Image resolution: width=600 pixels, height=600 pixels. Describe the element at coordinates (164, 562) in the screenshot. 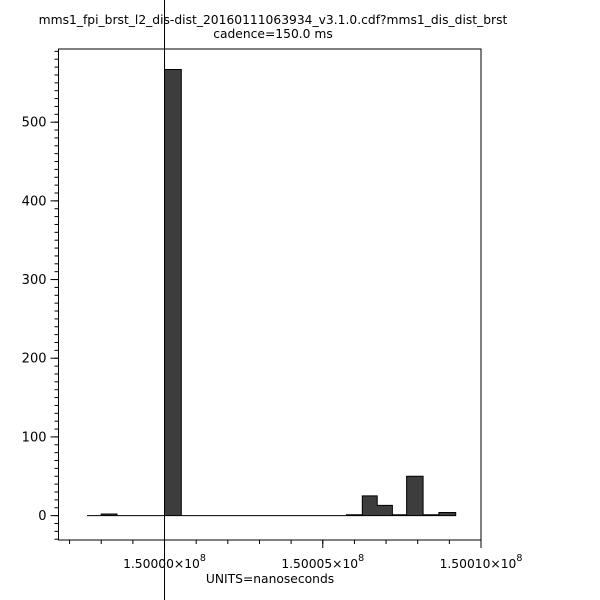

I see `x-tick-label: 1.50000×10⁸` at that location.